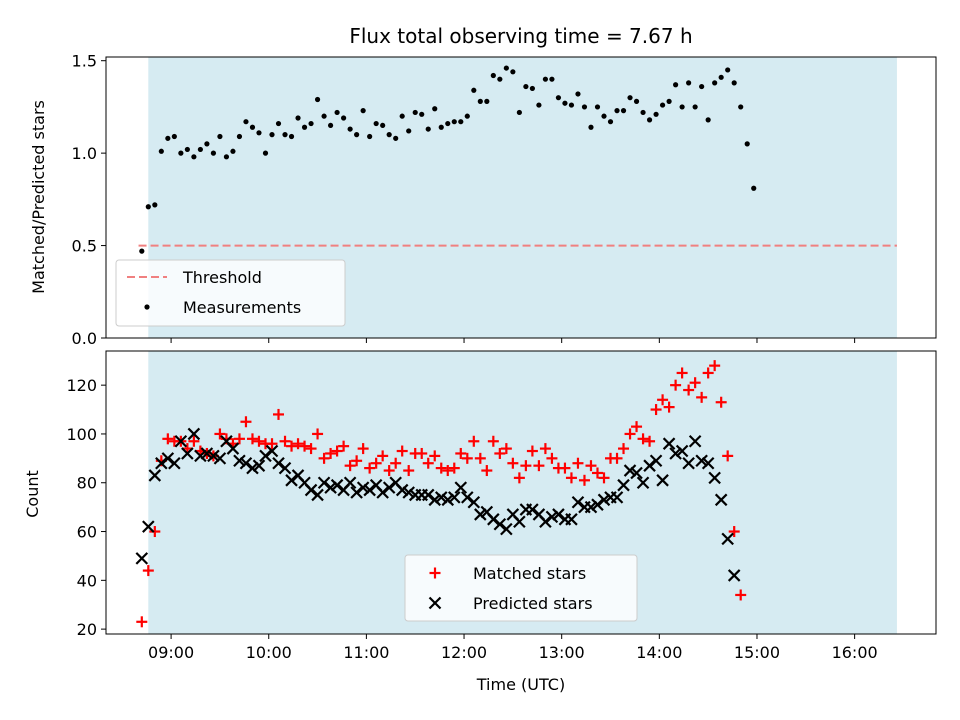 The image size is (960, 720). What do you see at coordinates (521, 588) in the screenshot?
I see `bottom-legend: Matched stars Predicted stars` at bounding box center [521, 588].